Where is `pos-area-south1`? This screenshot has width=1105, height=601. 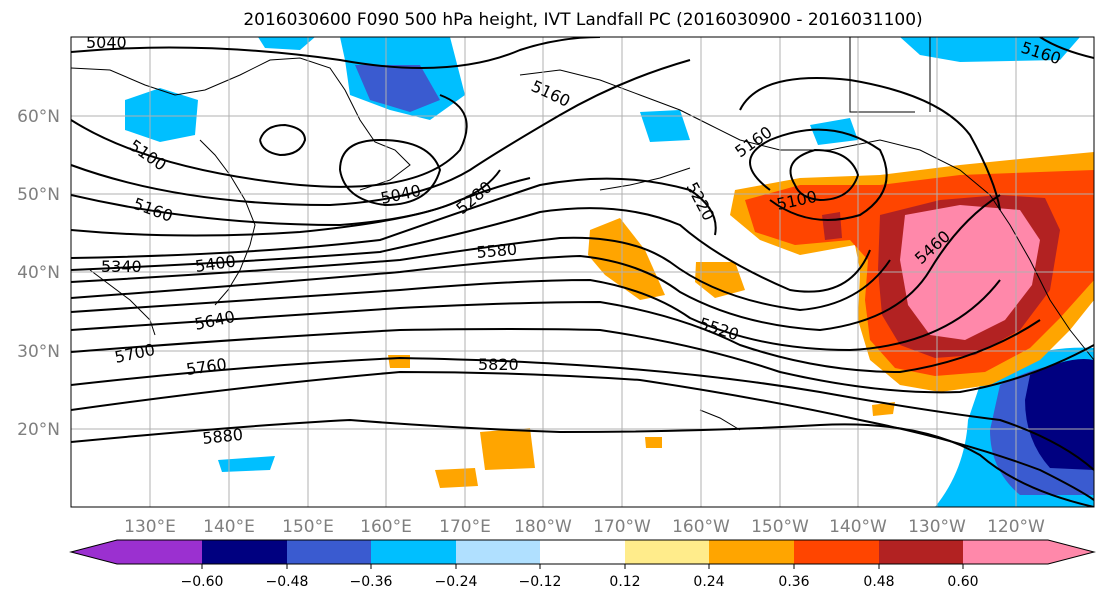
pos-area-south1 is located at coordinates (507, 449).